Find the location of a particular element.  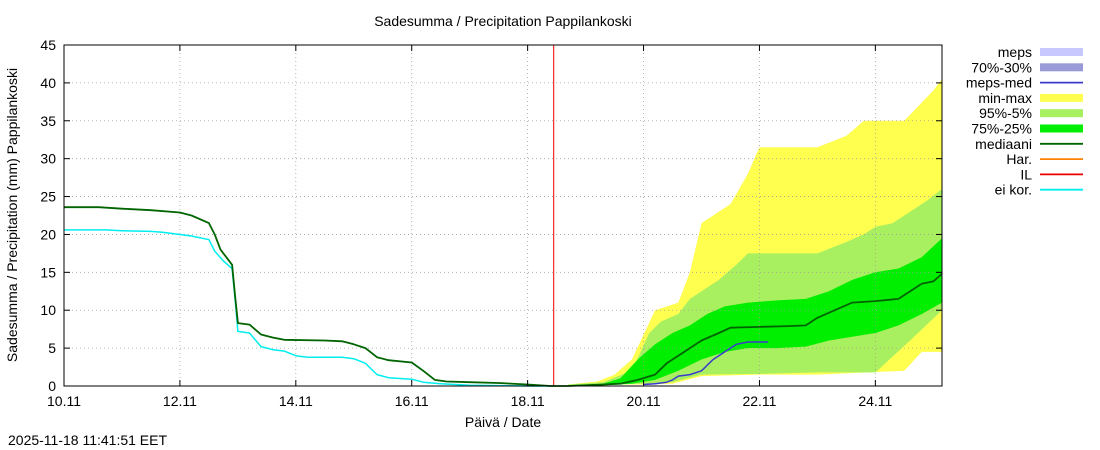

legend-label: 70%-30% is located at coordinates (1001, 67).